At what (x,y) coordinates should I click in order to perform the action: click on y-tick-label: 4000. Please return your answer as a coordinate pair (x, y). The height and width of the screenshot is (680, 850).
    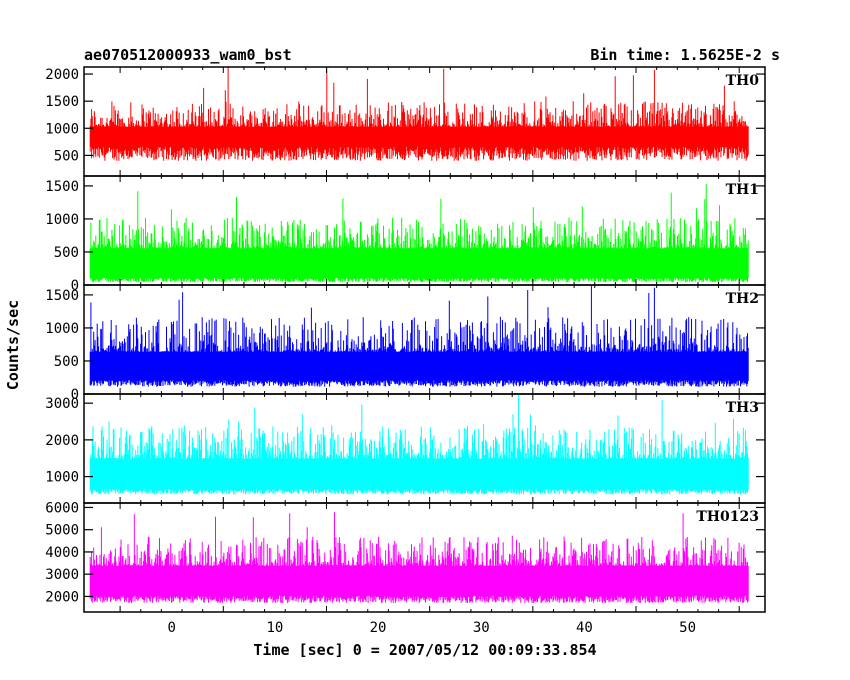
    Looking at the image, I should click on (62, 553).